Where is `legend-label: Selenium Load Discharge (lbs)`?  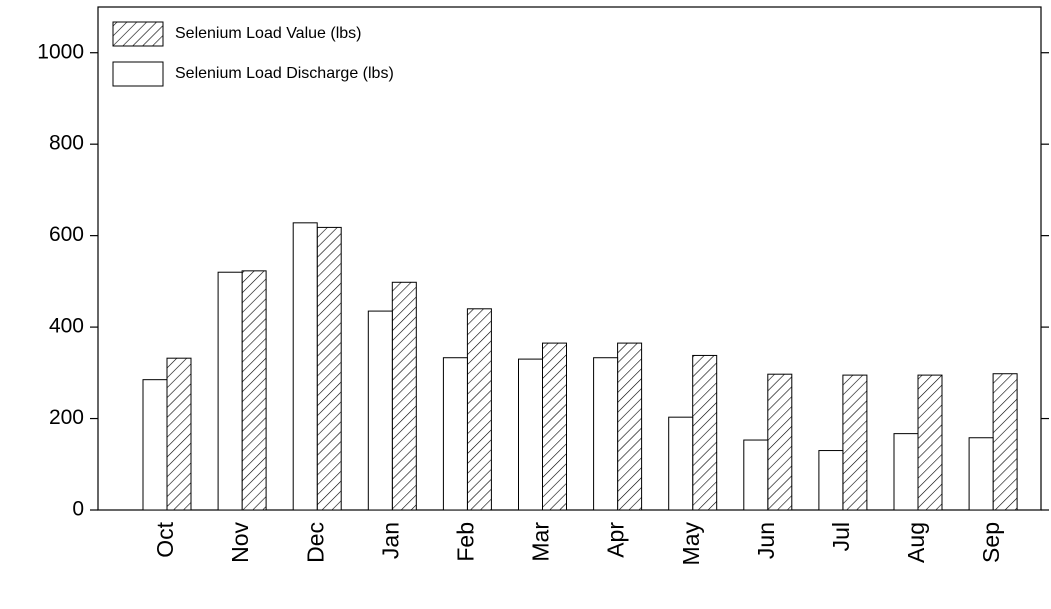 legend-label: Selenium Load Discharge (lbs) is located at coordinates (284, 73).